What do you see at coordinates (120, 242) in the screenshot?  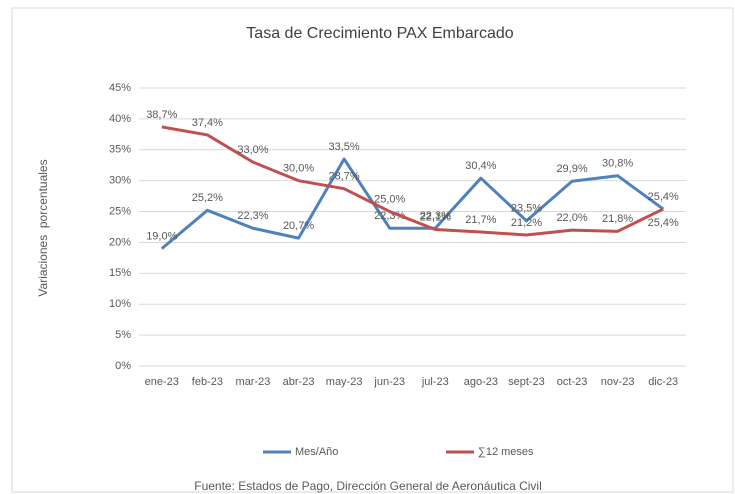 I see `y-tick-label: 20%` at bounding box center [120, 242].